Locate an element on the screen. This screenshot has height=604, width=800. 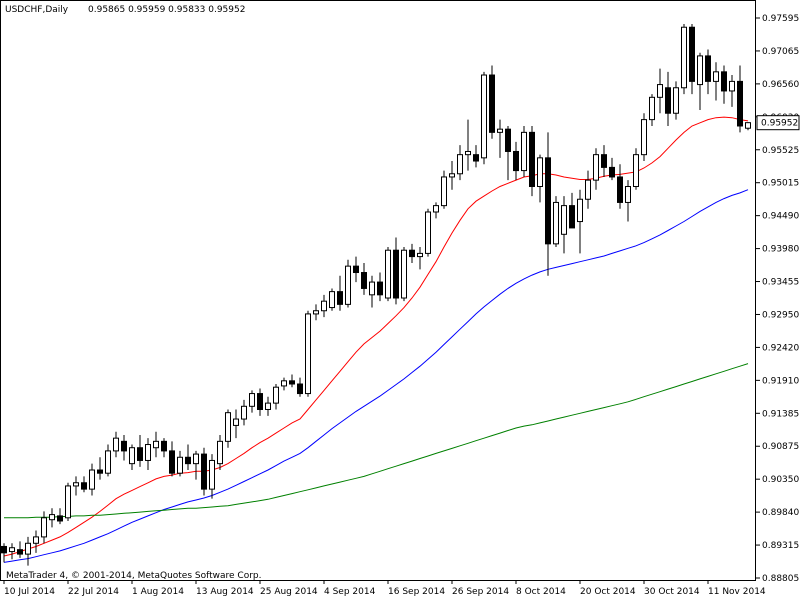
time-tick-label: 1 Aug 2014 is located at coordinates (158, 592).